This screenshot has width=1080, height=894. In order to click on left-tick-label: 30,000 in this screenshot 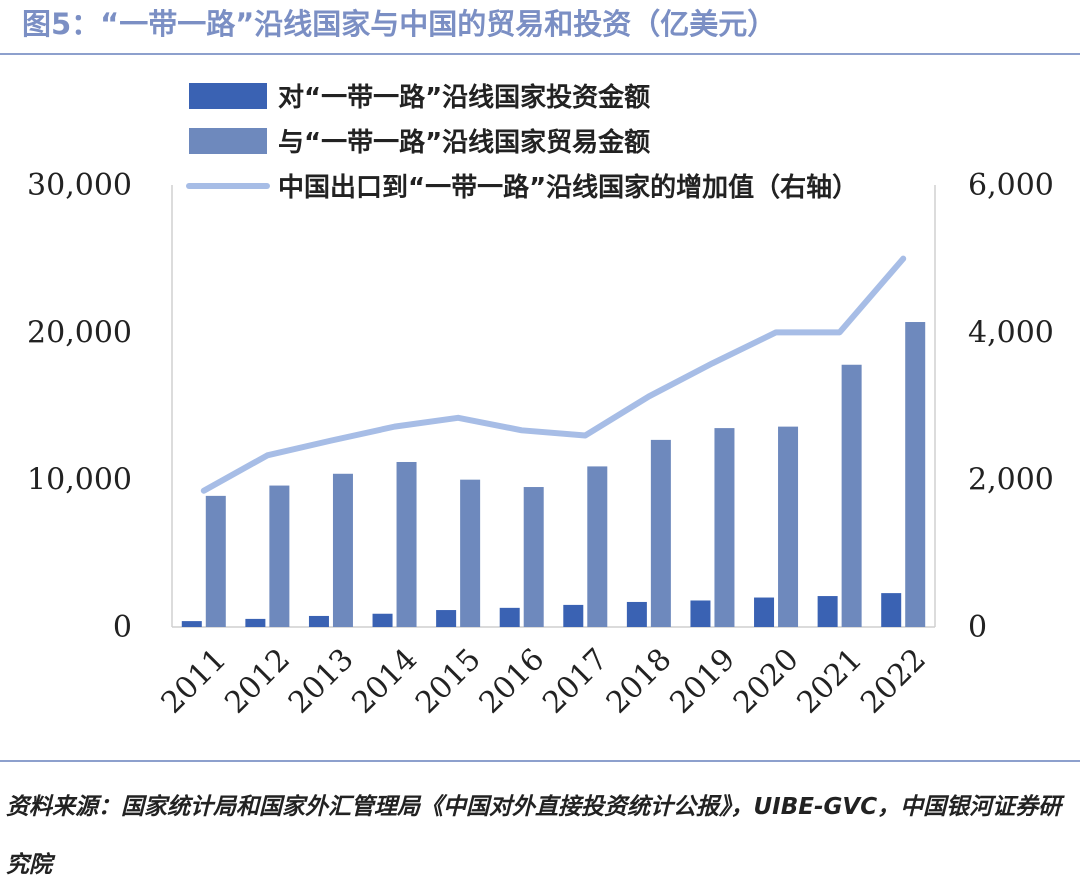, I will do `click(79, 185)`.